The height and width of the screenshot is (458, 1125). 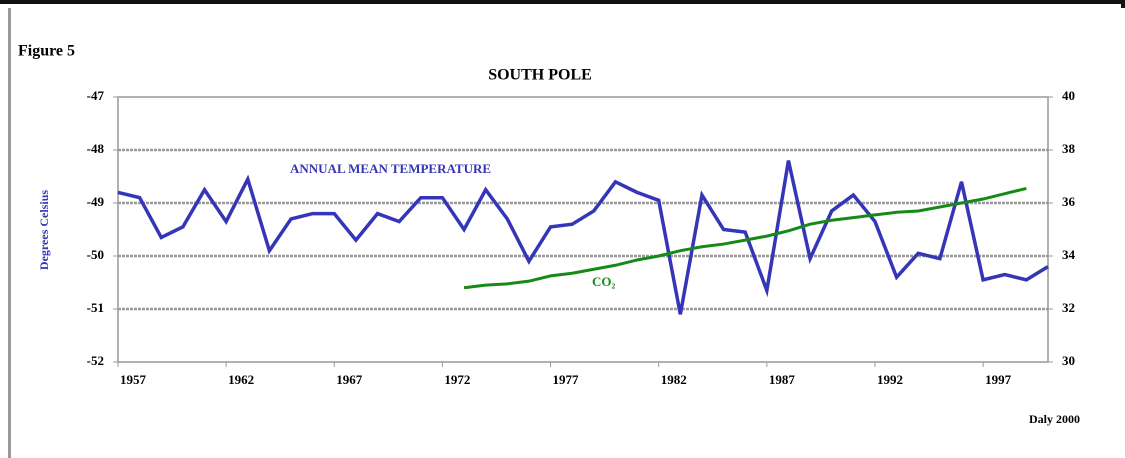 What do you see at coordinates (96, 201) in the screenshot?
I see `y-tick-label: -49` at bounding box center [96, 201].